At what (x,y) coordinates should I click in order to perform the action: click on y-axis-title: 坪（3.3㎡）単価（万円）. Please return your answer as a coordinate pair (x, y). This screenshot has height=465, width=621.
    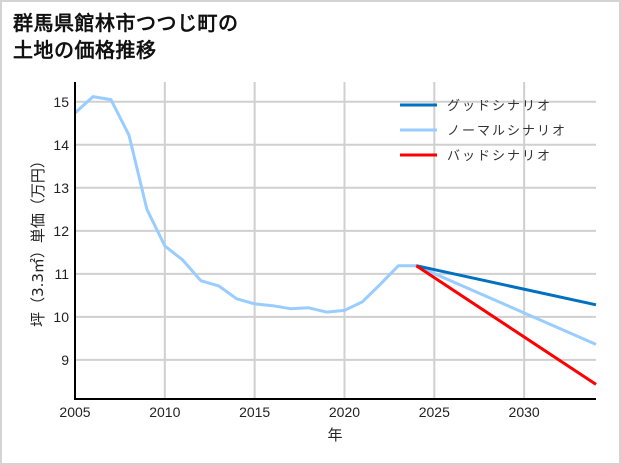
    Looking at the image, I should click on (38, 240).